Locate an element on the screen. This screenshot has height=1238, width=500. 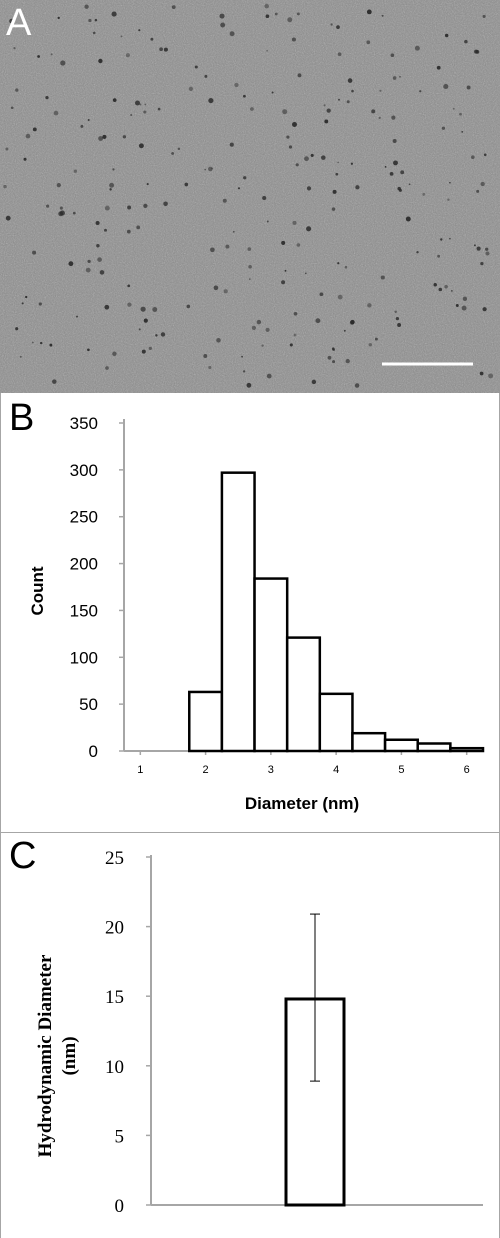
dls-y-tick-label: 20 is located at coordinates (114, 928).